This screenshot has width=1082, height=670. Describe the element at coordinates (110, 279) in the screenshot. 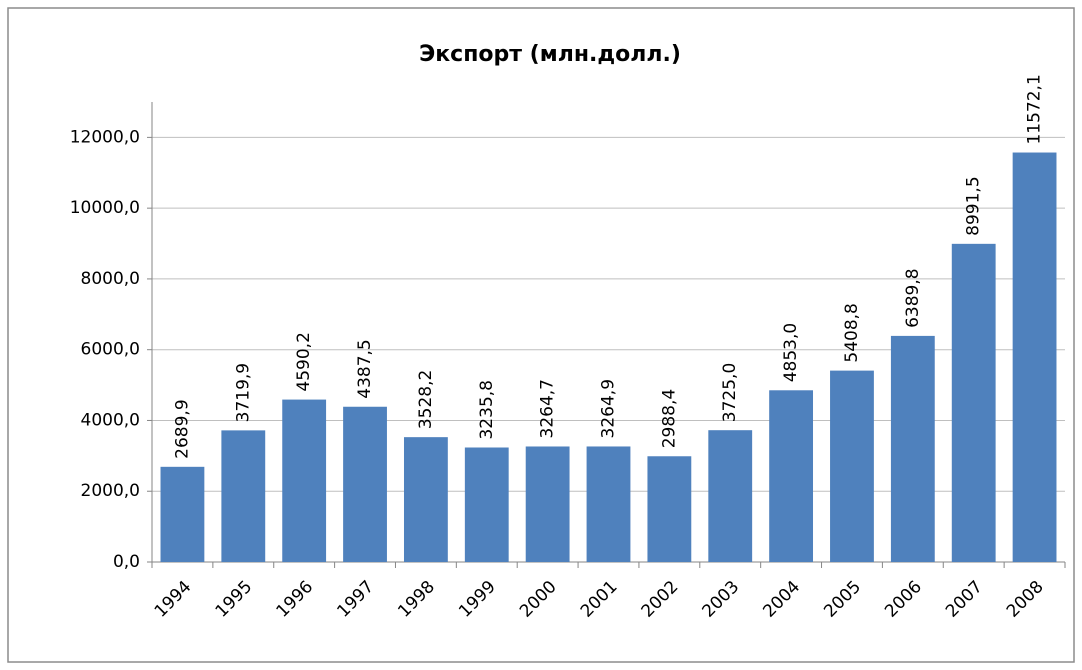

I see `y-tick-label: 8000,0` at that location.